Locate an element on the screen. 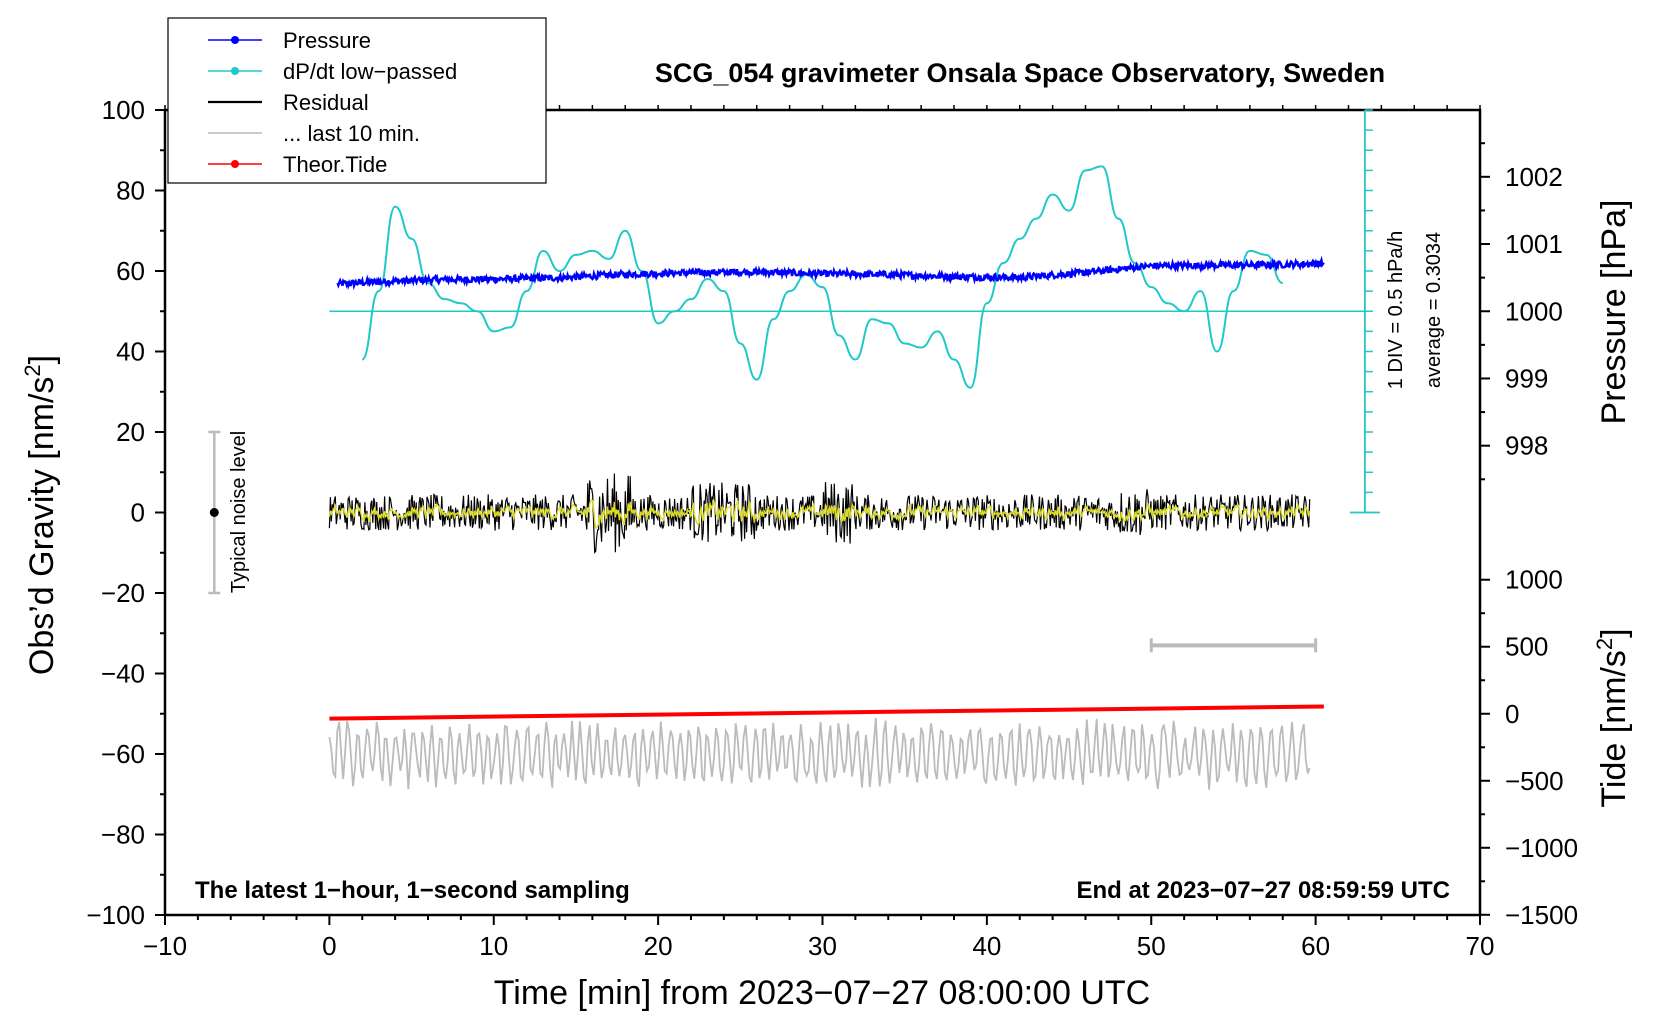 This screenshot has height=1020, width=1660. x-tick-label: 60 is located at coordinates (1315, 946).